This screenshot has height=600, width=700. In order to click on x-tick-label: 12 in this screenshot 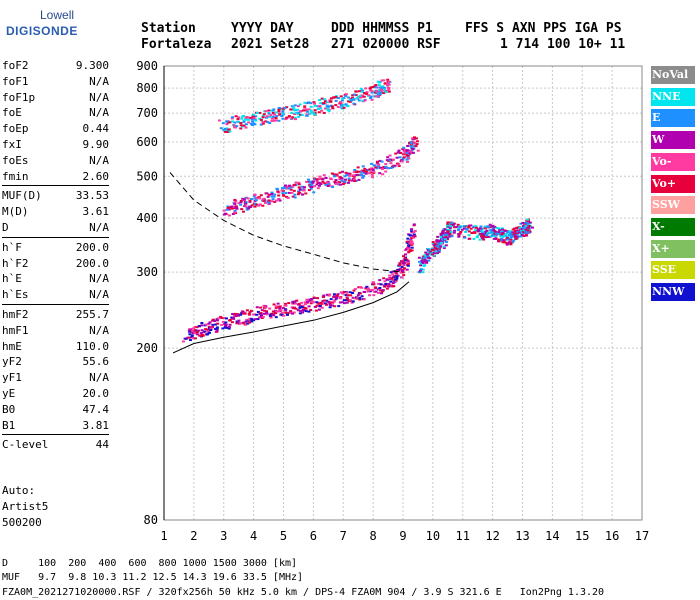, I will do `click(492, 536)`.